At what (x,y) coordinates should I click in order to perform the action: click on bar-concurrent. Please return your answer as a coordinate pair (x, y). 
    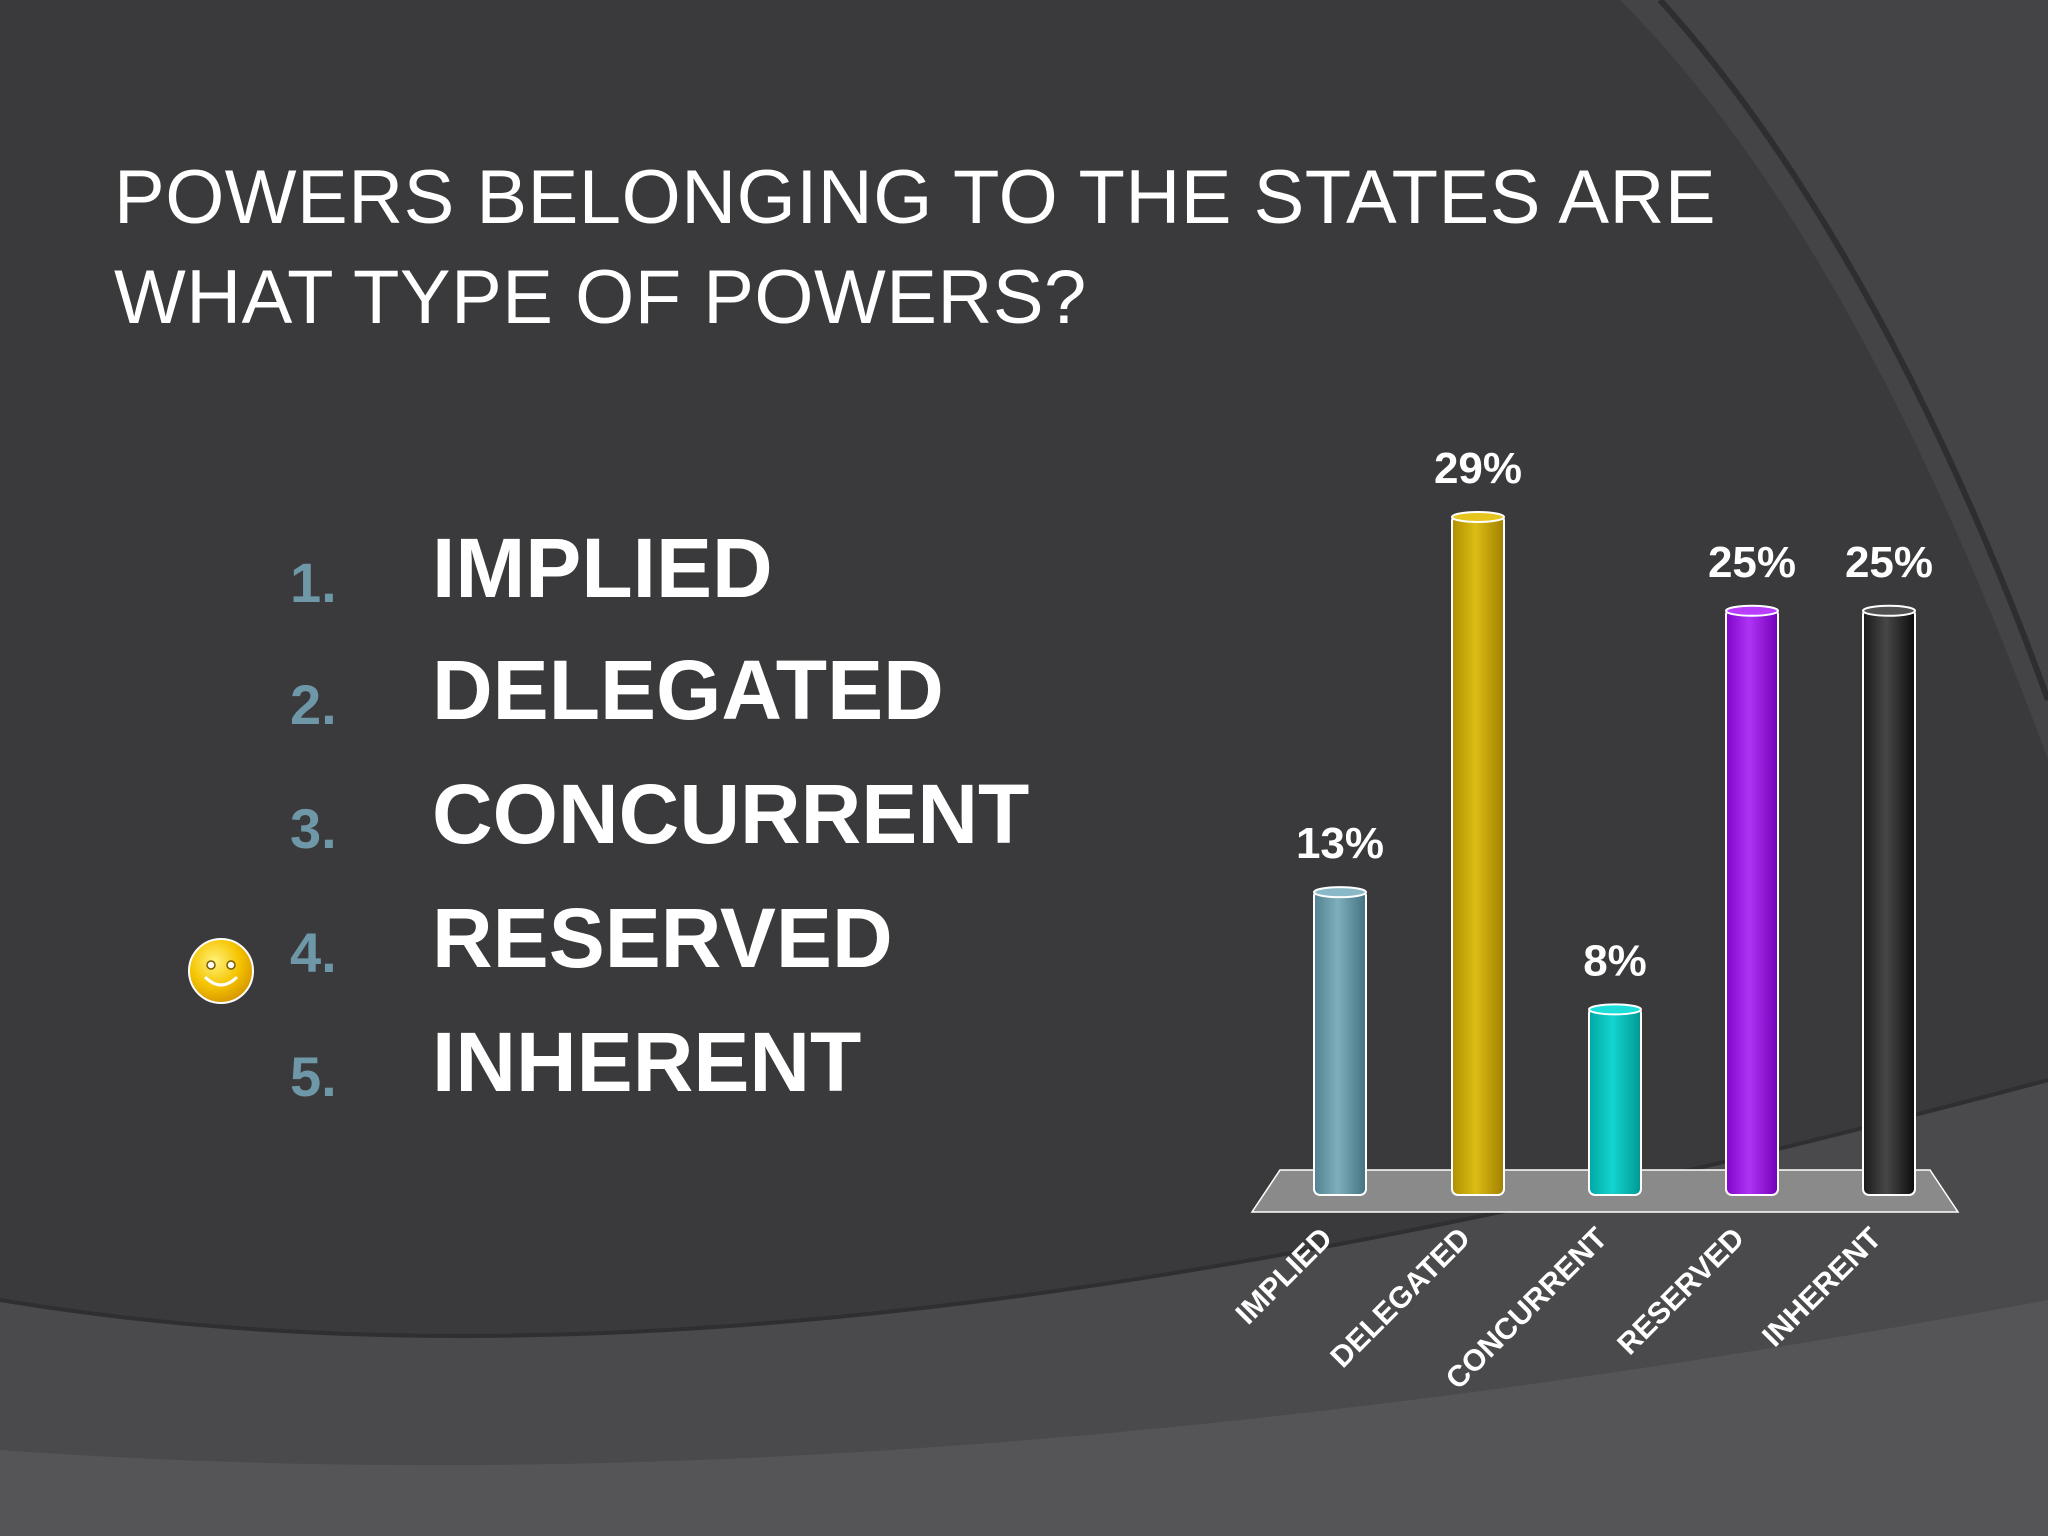
    Looking at the image, I should click on (1615, 1100).